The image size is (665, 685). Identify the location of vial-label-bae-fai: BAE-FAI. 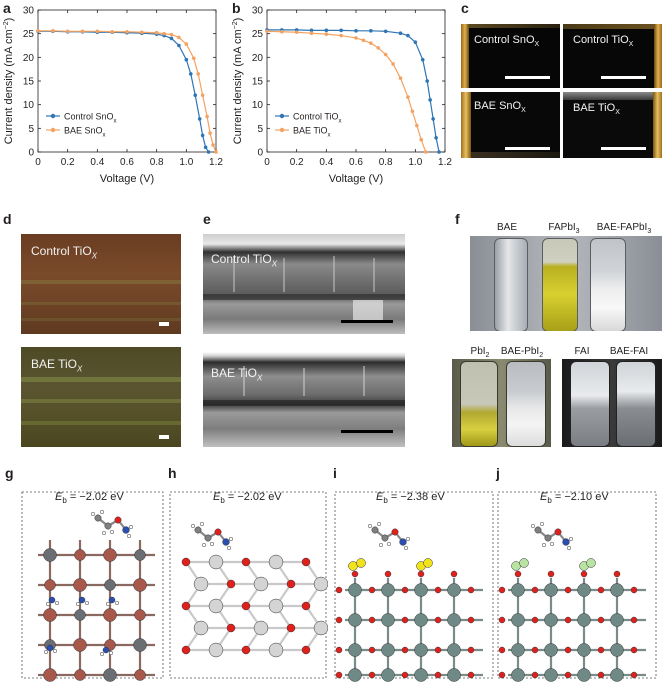
(629, 351).